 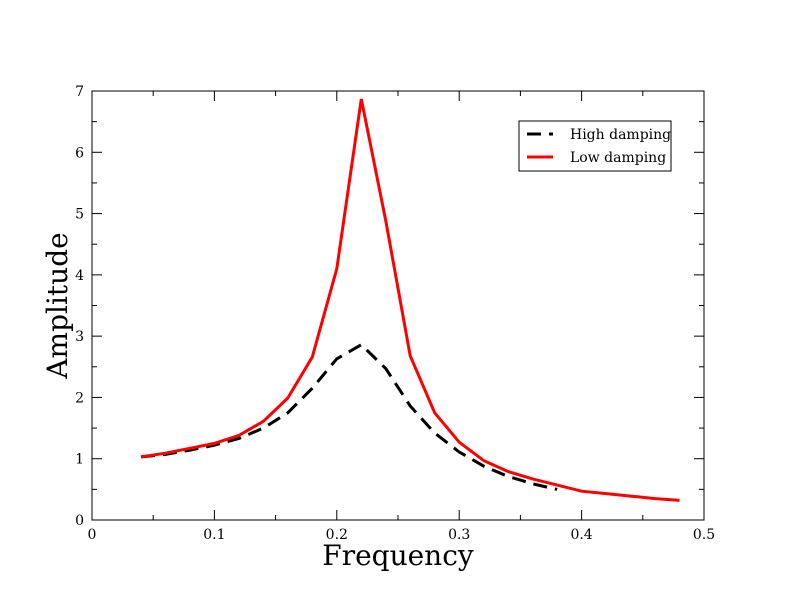 What do you see at coordinates (79, 521) in the screenshot?
I see `y-tick-label: 0` at bounding box center [79, 521].